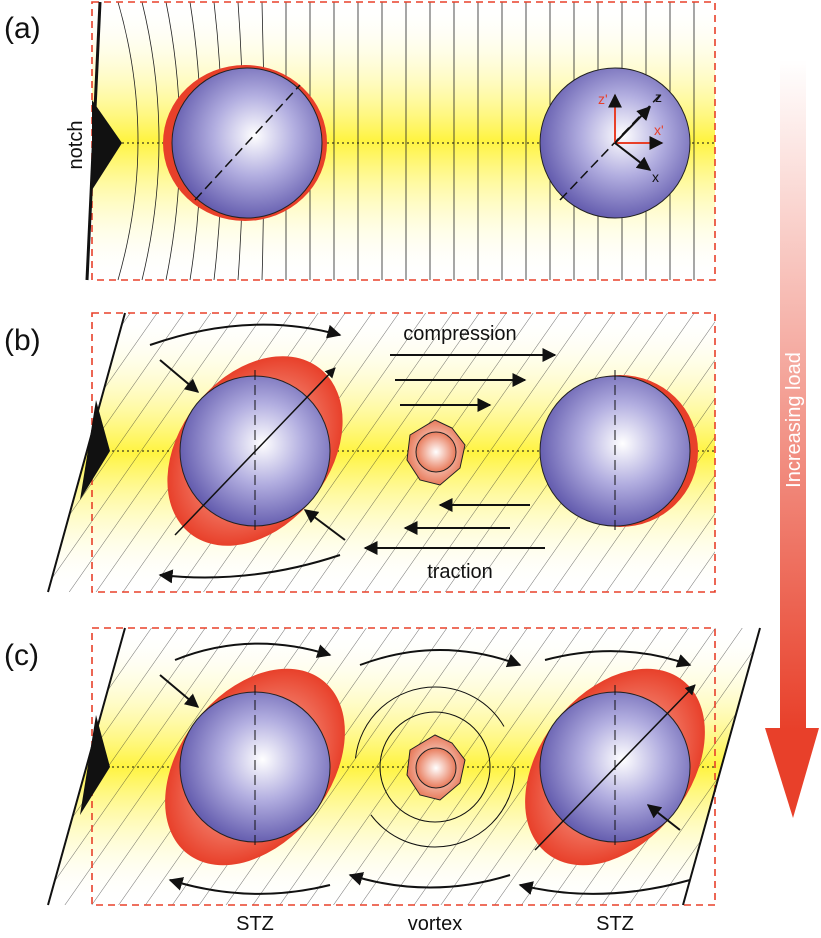 This screenshot has width=821, height=938. Describe the element at coordinates (22, 340) in the screenshot. I see `panel-label: (b)` at that location.